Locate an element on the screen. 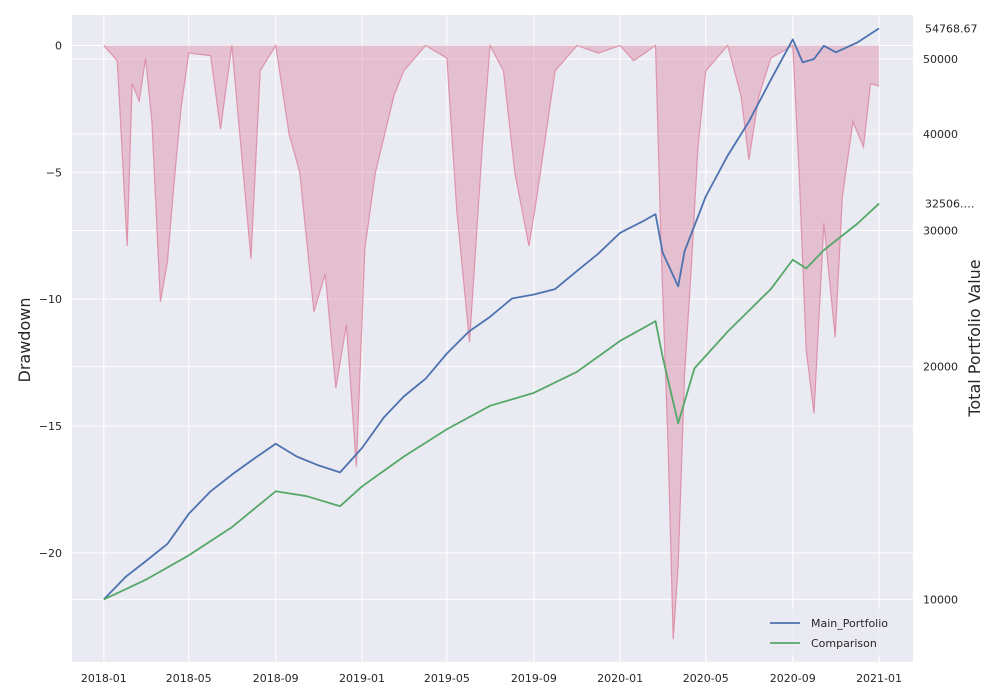 The height and width of the screenshot is (700, 1000). left-tick-label: −5 is located at coordinates (54, 172).